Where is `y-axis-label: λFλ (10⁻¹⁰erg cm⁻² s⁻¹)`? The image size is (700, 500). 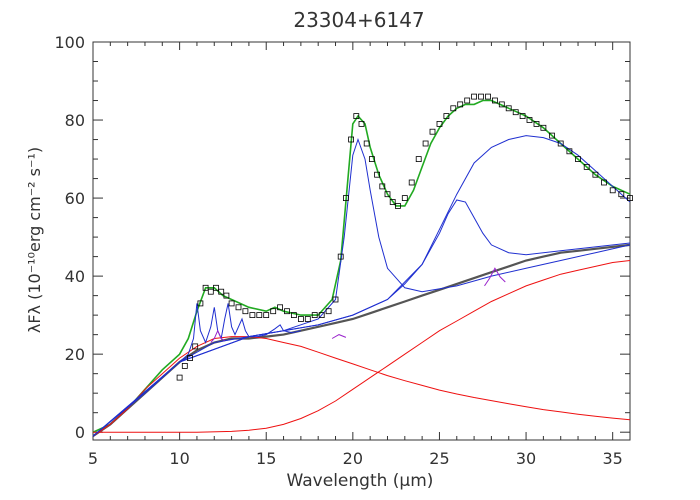
y-axis-label: λFλ (10⁻¹⁰erg cm⁻² s⁻¹) is located at coordinates (34, 240).